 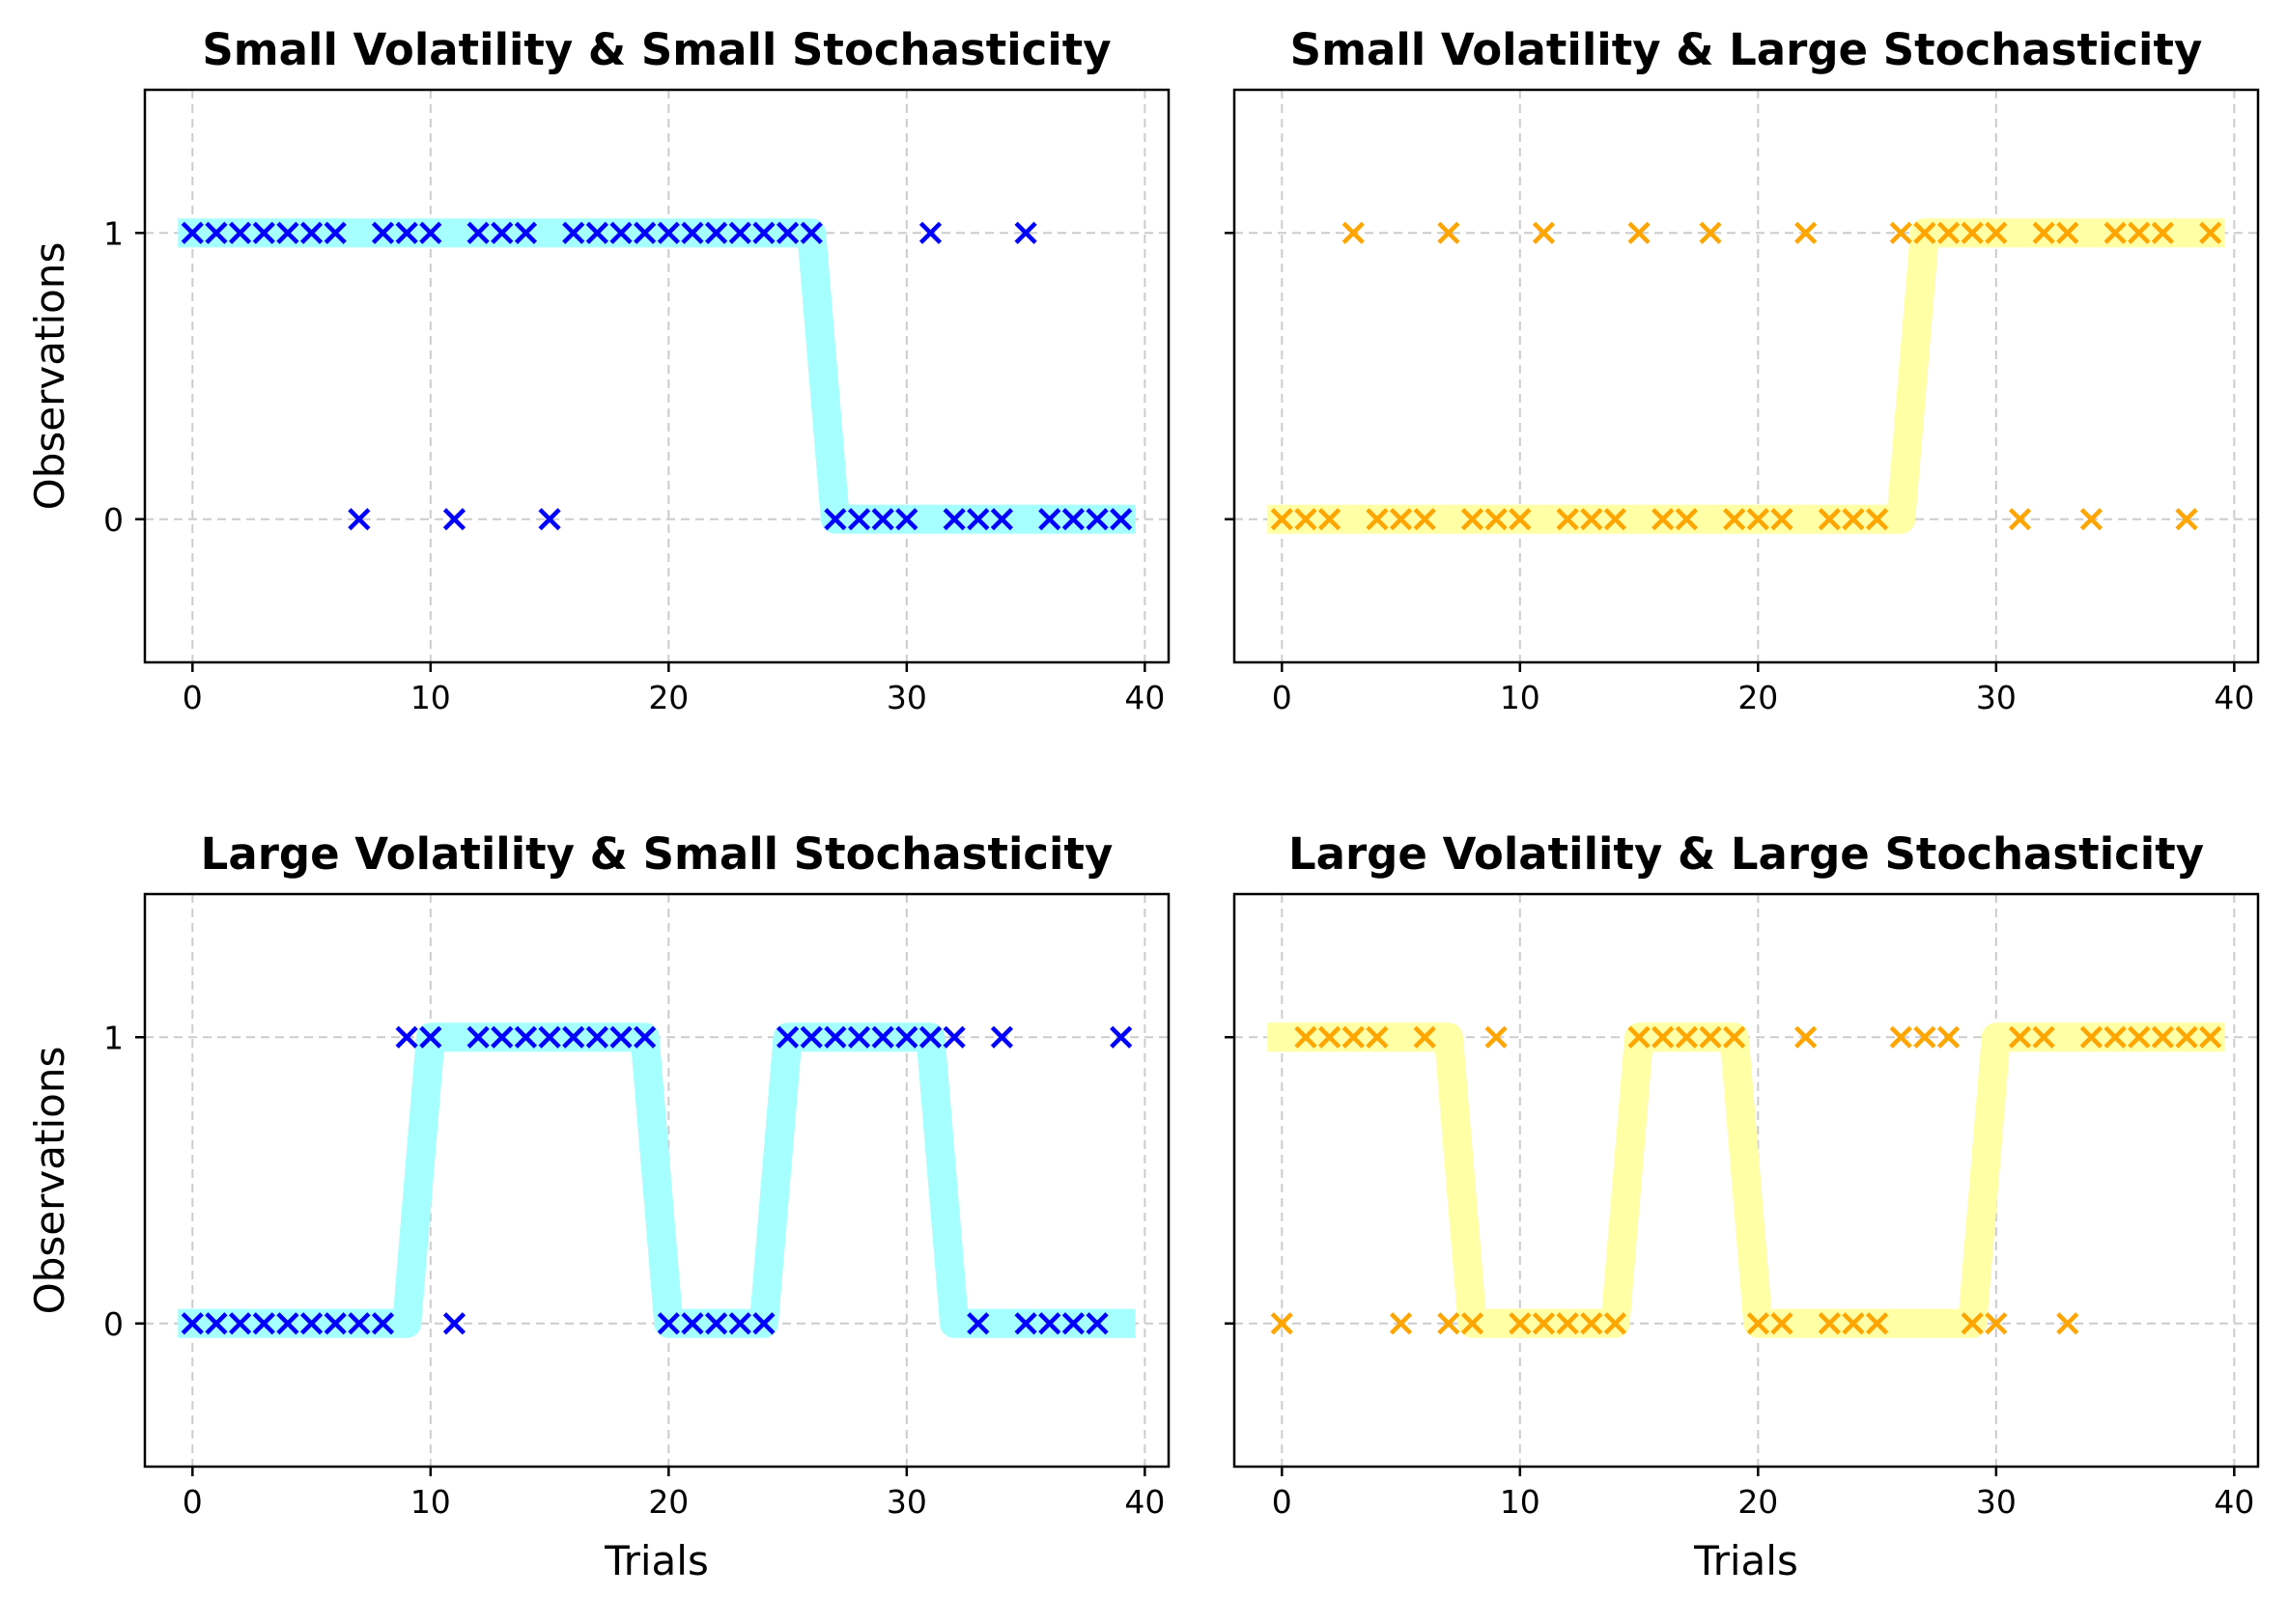 What do you see at coordinates (2234, 1502) in the screenshot?
I see `x-tick-label: 40` at bounding box center [2234, 1502].